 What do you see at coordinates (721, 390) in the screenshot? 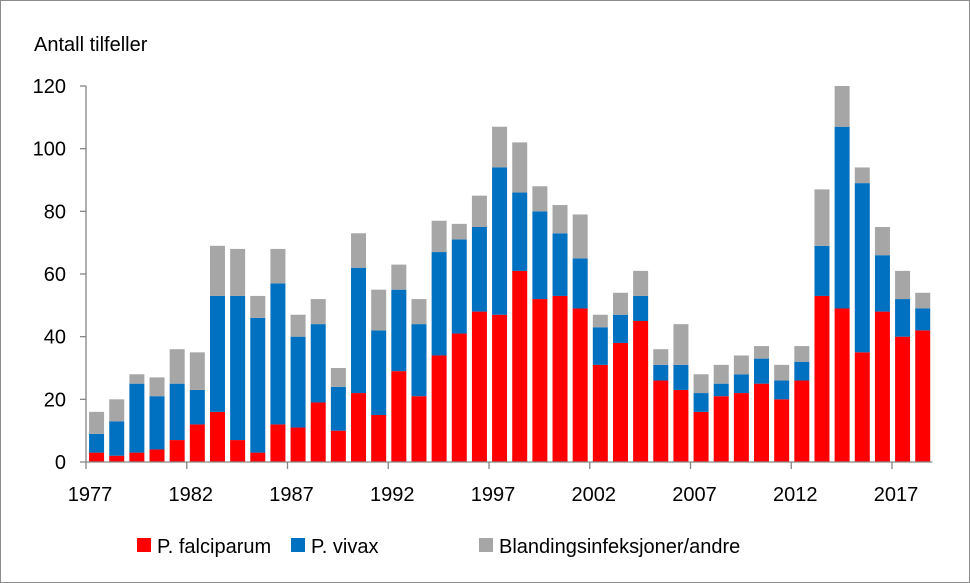
I see `bar-p-vivax-2008` at bounding box center [721, 390].